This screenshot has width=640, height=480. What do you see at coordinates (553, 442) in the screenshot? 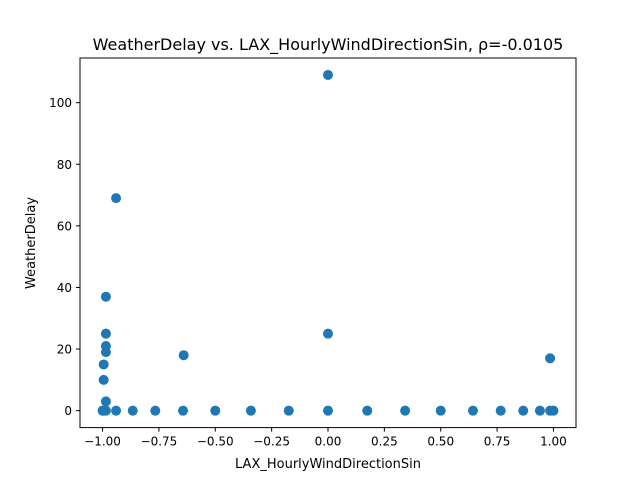
I see `x-tick-label: 1.00` at bounding box center [553, 442].